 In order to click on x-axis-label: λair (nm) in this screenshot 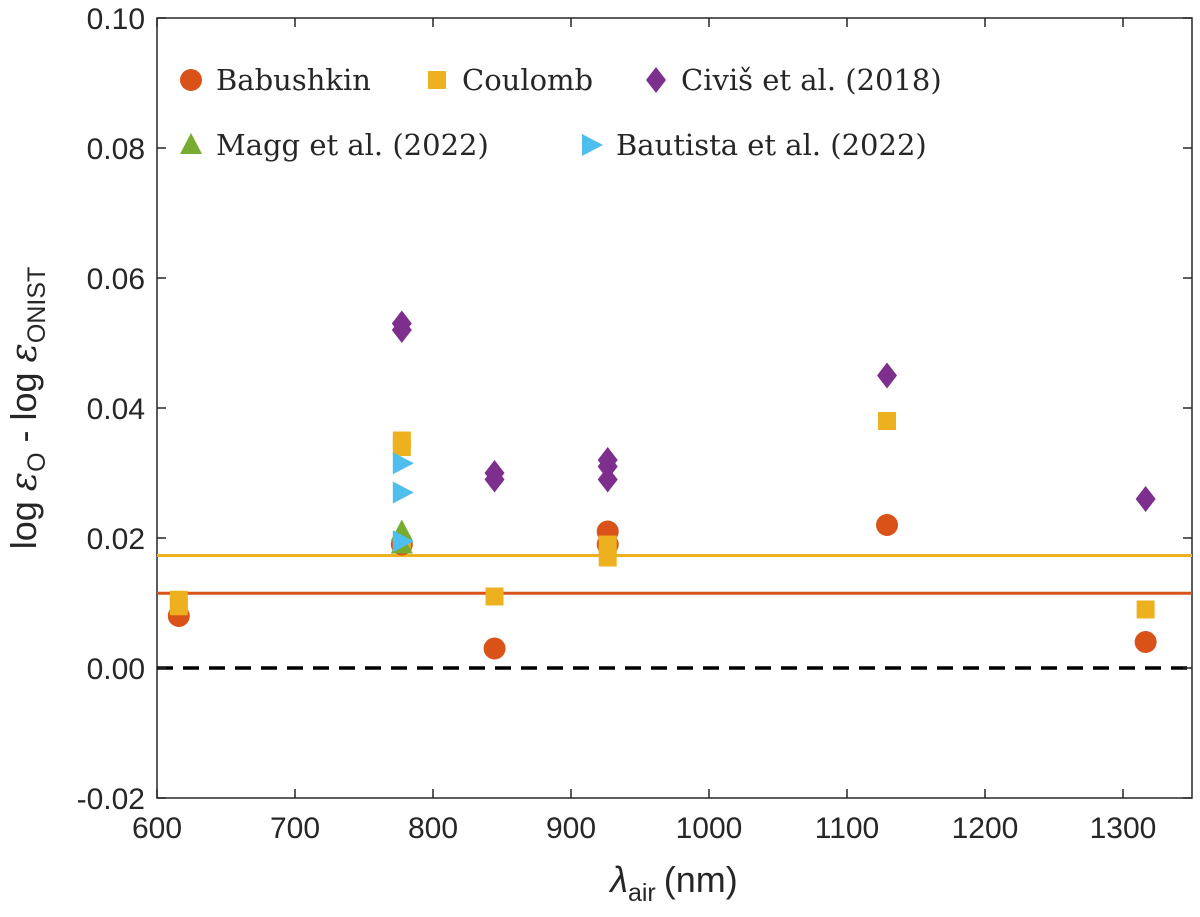, I will do `click(673, 883)`.